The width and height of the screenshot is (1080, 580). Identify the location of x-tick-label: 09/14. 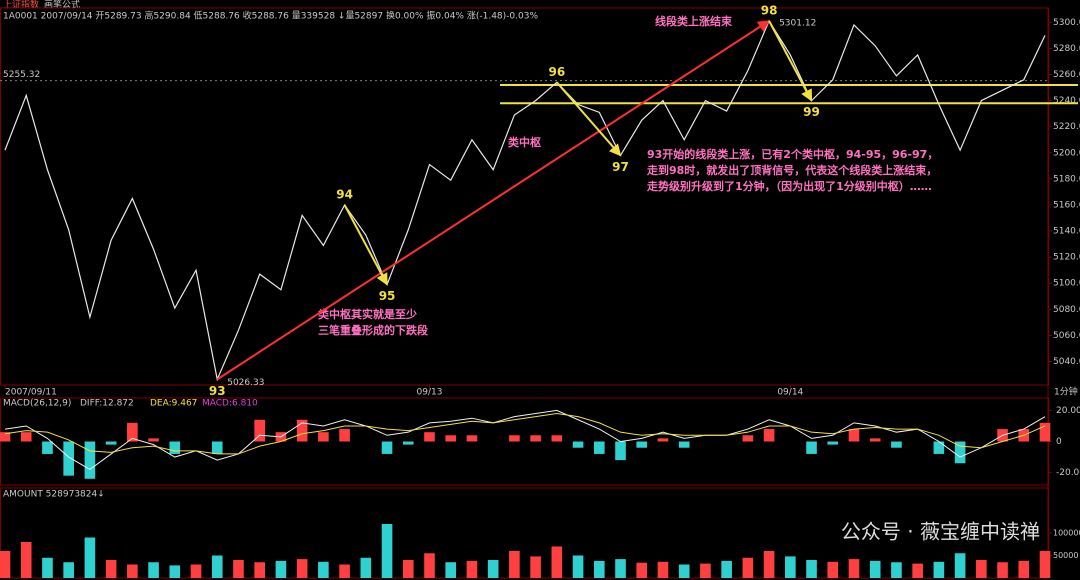
(790, 393).